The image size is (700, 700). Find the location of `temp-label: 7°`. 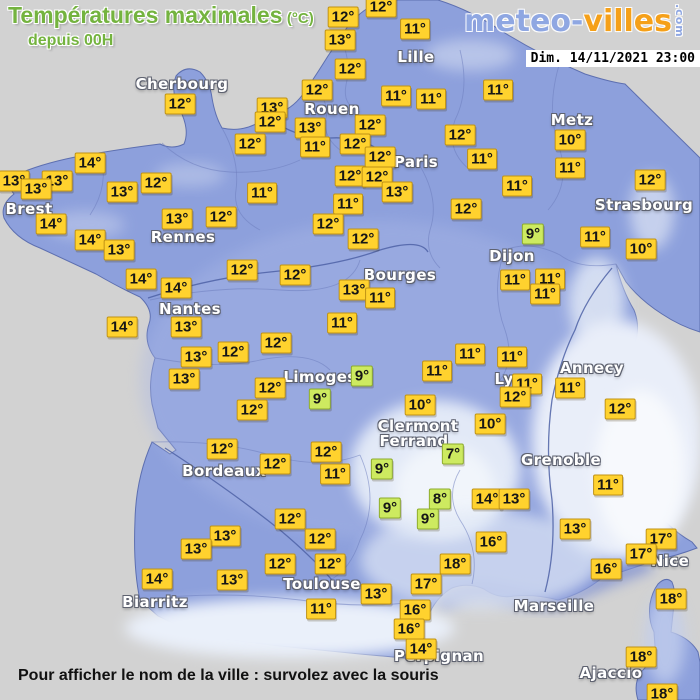

temp-label: 7° is located at coordinates (453, 454).